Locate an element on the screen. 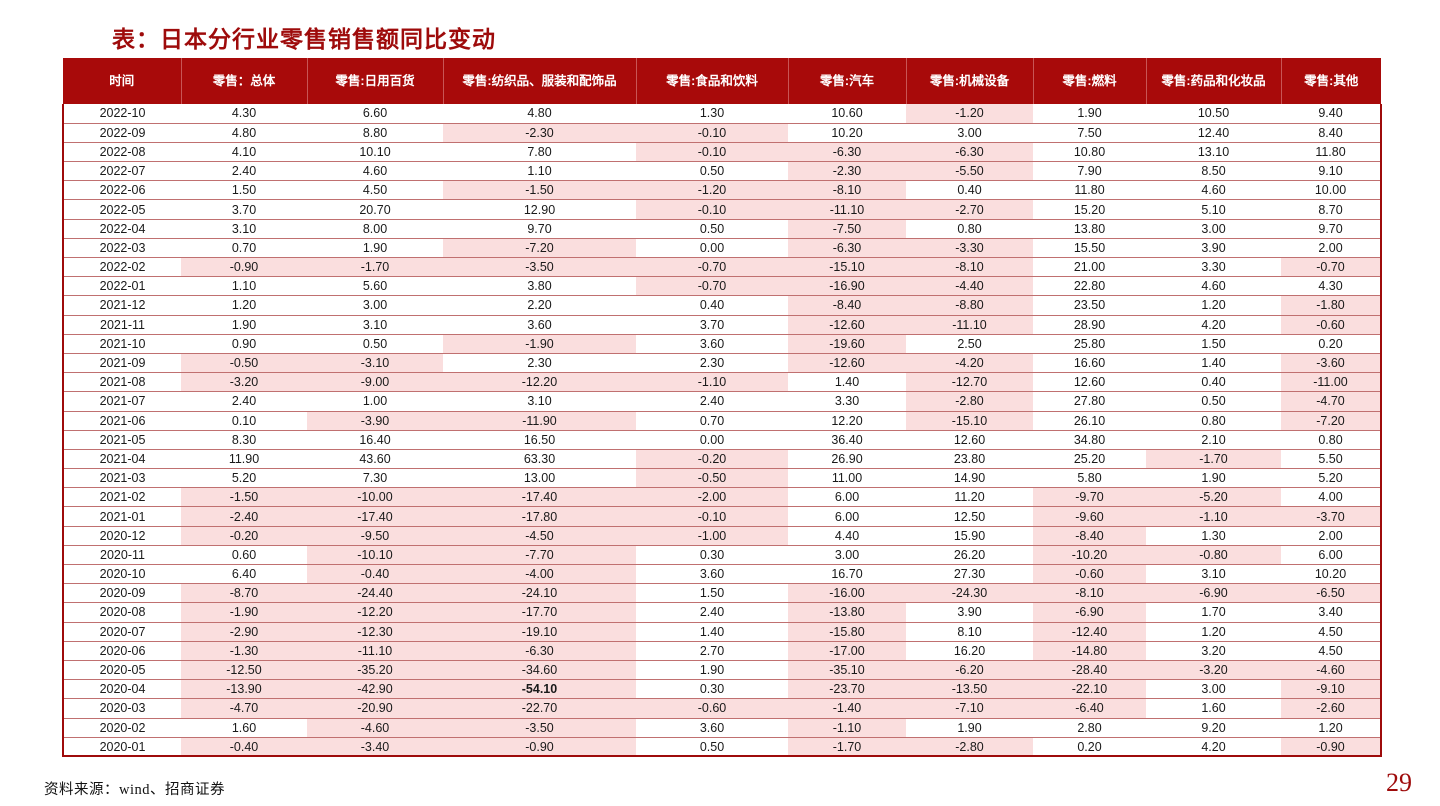  data-cell: -1.40 is located at coordinates (847, 708).